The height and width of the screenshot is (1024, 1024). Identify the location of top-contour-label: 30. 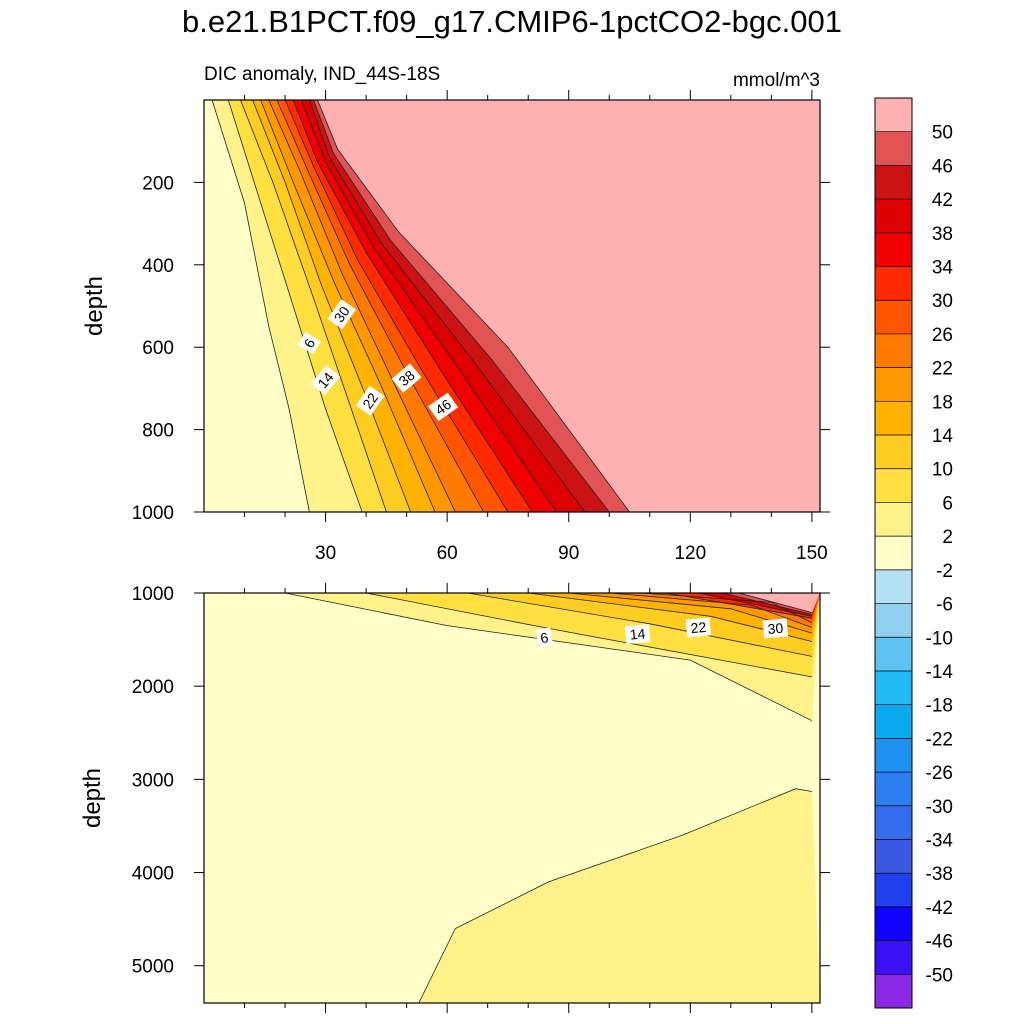
(342, 314).